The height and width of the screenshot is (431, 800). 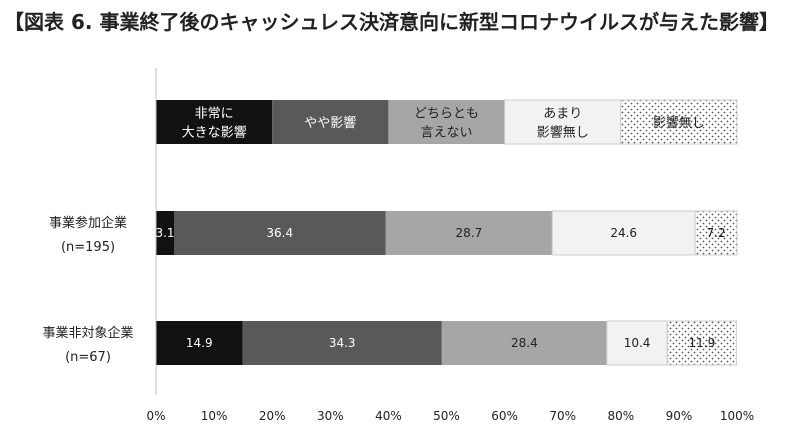 What do you see at coordinates (563, 133) in the screenshot?
I see `legend-label-4-line-2: 影響無し` at bounding box center [563, 133].